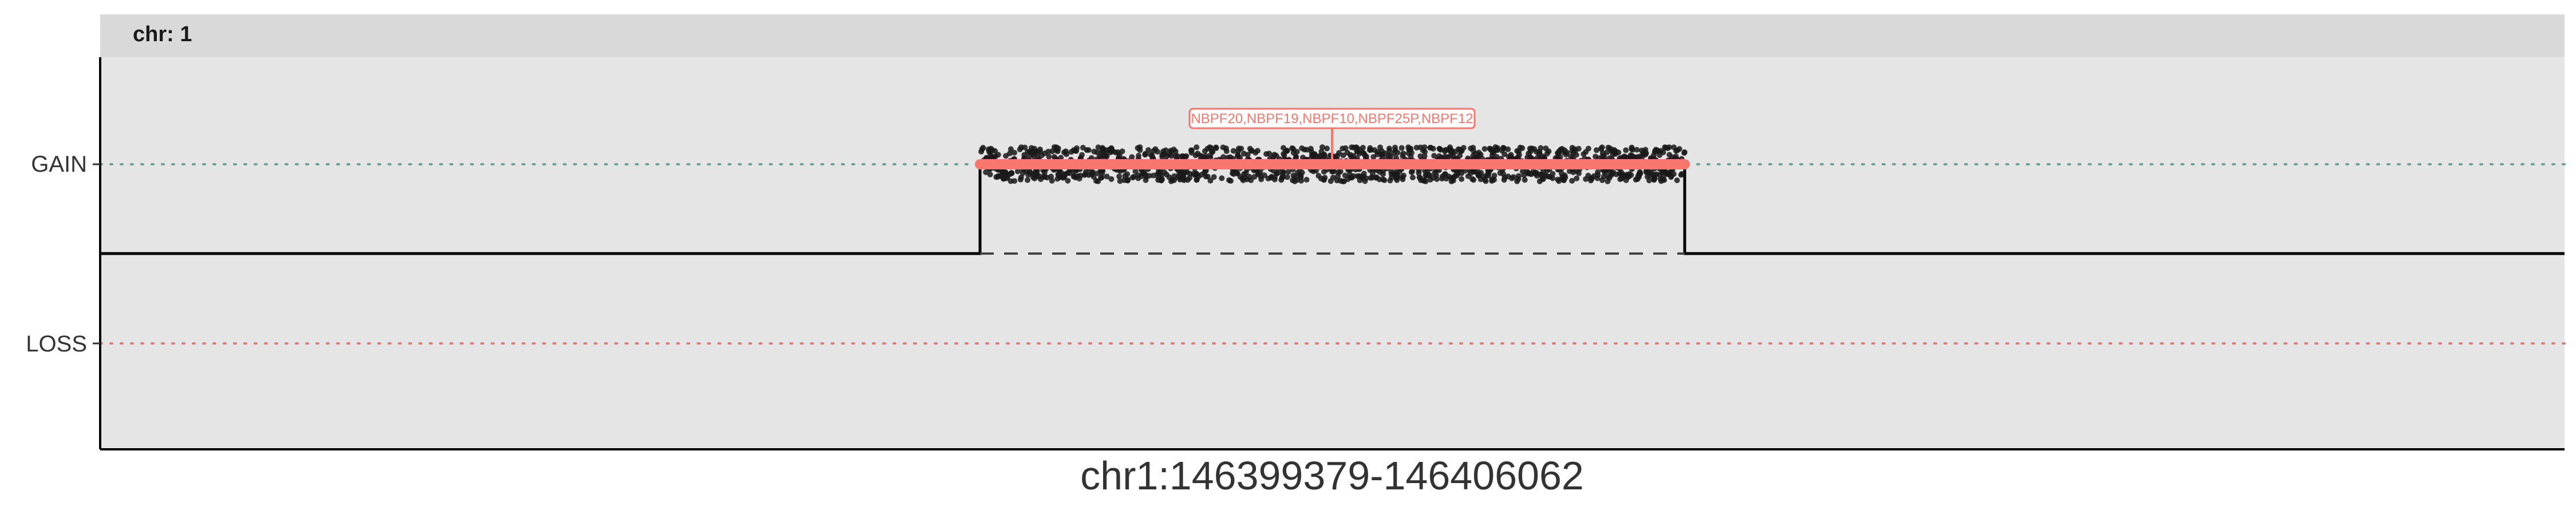  Describe the element at coordinates (162, 34) in the screenshot. I see `facet-label: chr: 1` at that location.